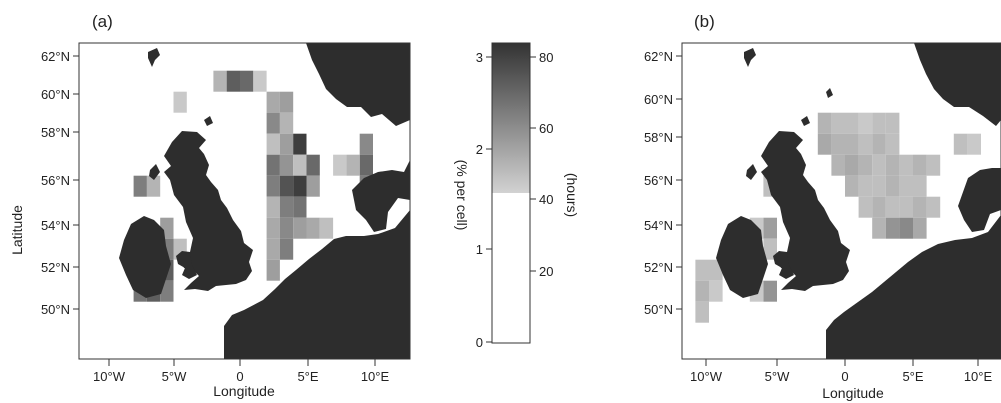 The width and height of the screenshot is (1001, 403). I want to click on colorbar-left-tick-marks, so click(489, 199).